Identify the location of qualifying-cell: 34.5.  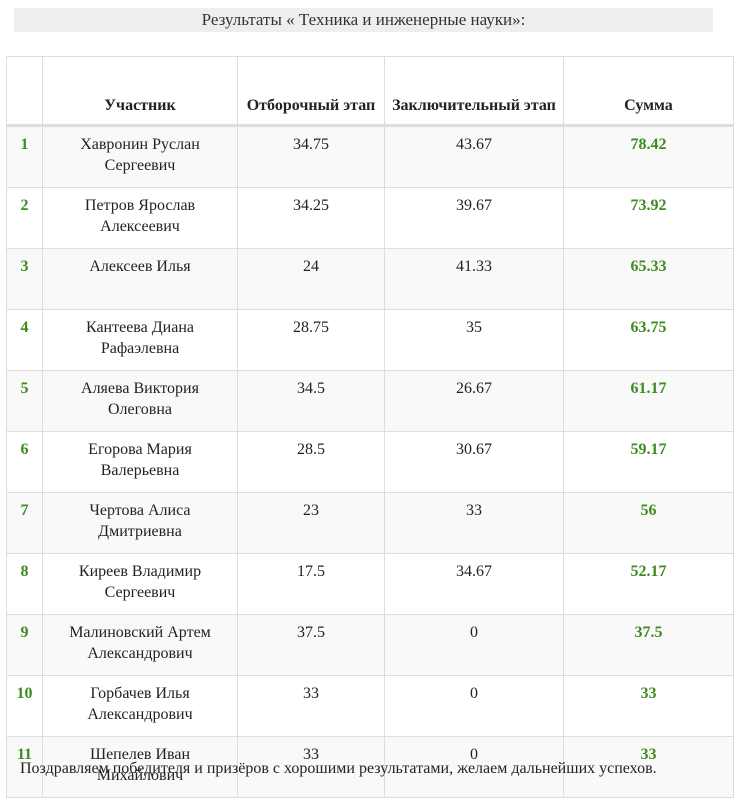
(311, 401).